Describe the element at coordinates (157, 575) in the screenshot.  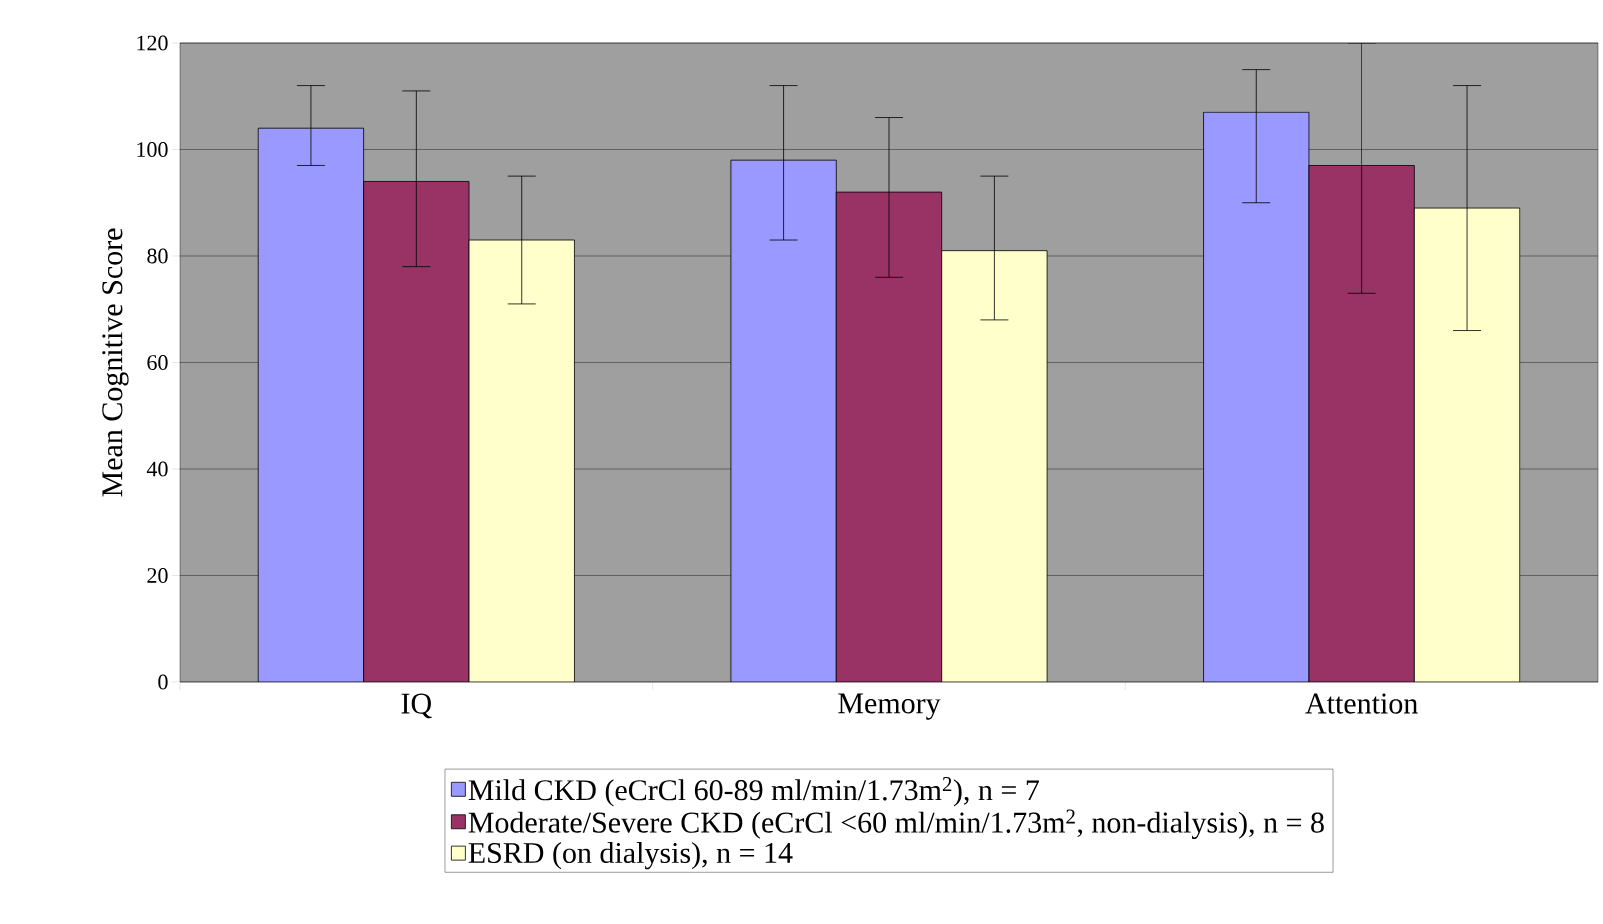
I see `y-tick-label: 20` at that location.